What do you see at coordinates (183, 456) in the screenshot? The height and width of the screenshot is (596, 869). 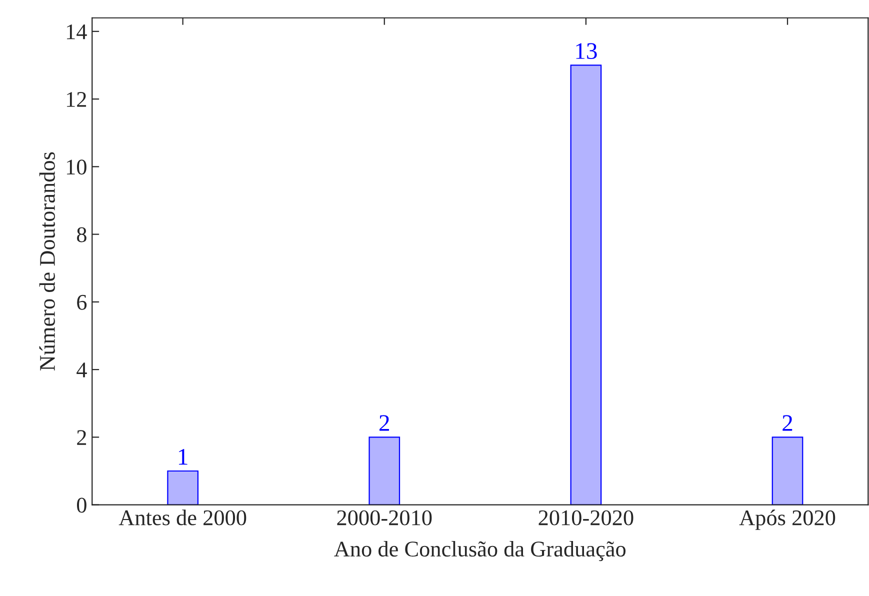 I see `data-label: 1` at bounding box center [183, 456].